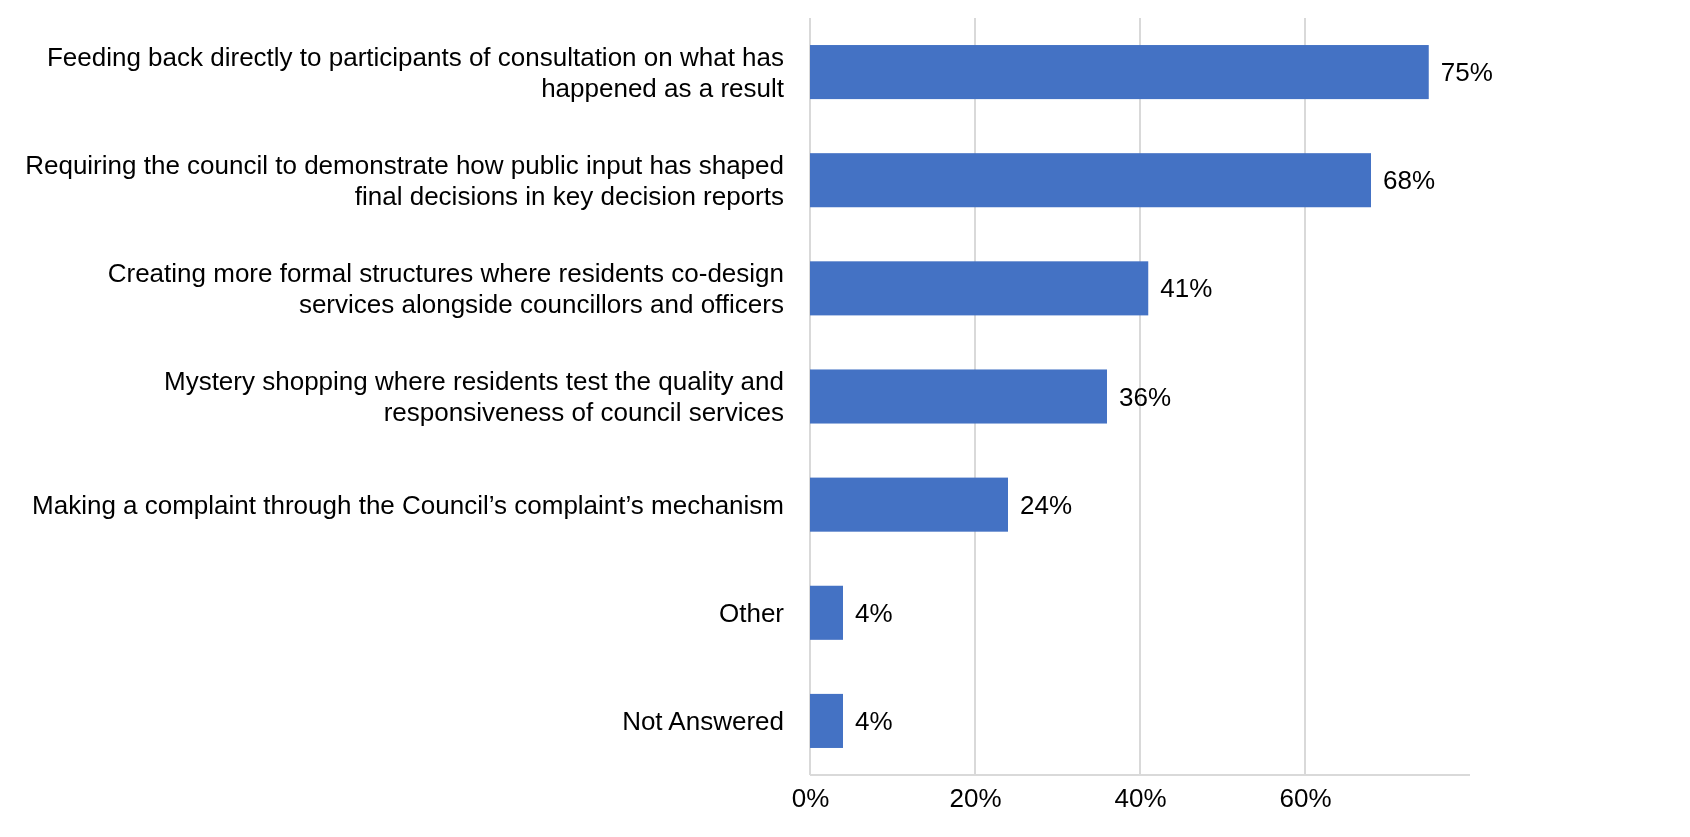  I want to click on y-tick-label: Mystery shopping where residents test the quality and responsiveness of council services, so click(473, 397).